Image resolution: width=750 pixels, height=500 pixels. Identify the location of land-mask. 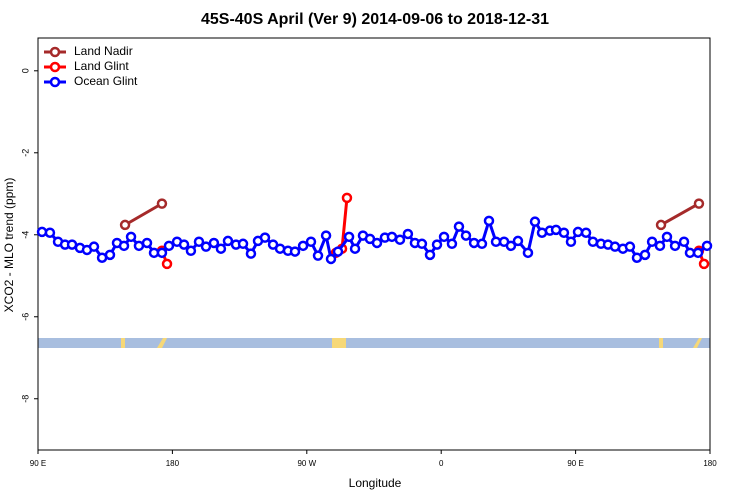
(374, 343).